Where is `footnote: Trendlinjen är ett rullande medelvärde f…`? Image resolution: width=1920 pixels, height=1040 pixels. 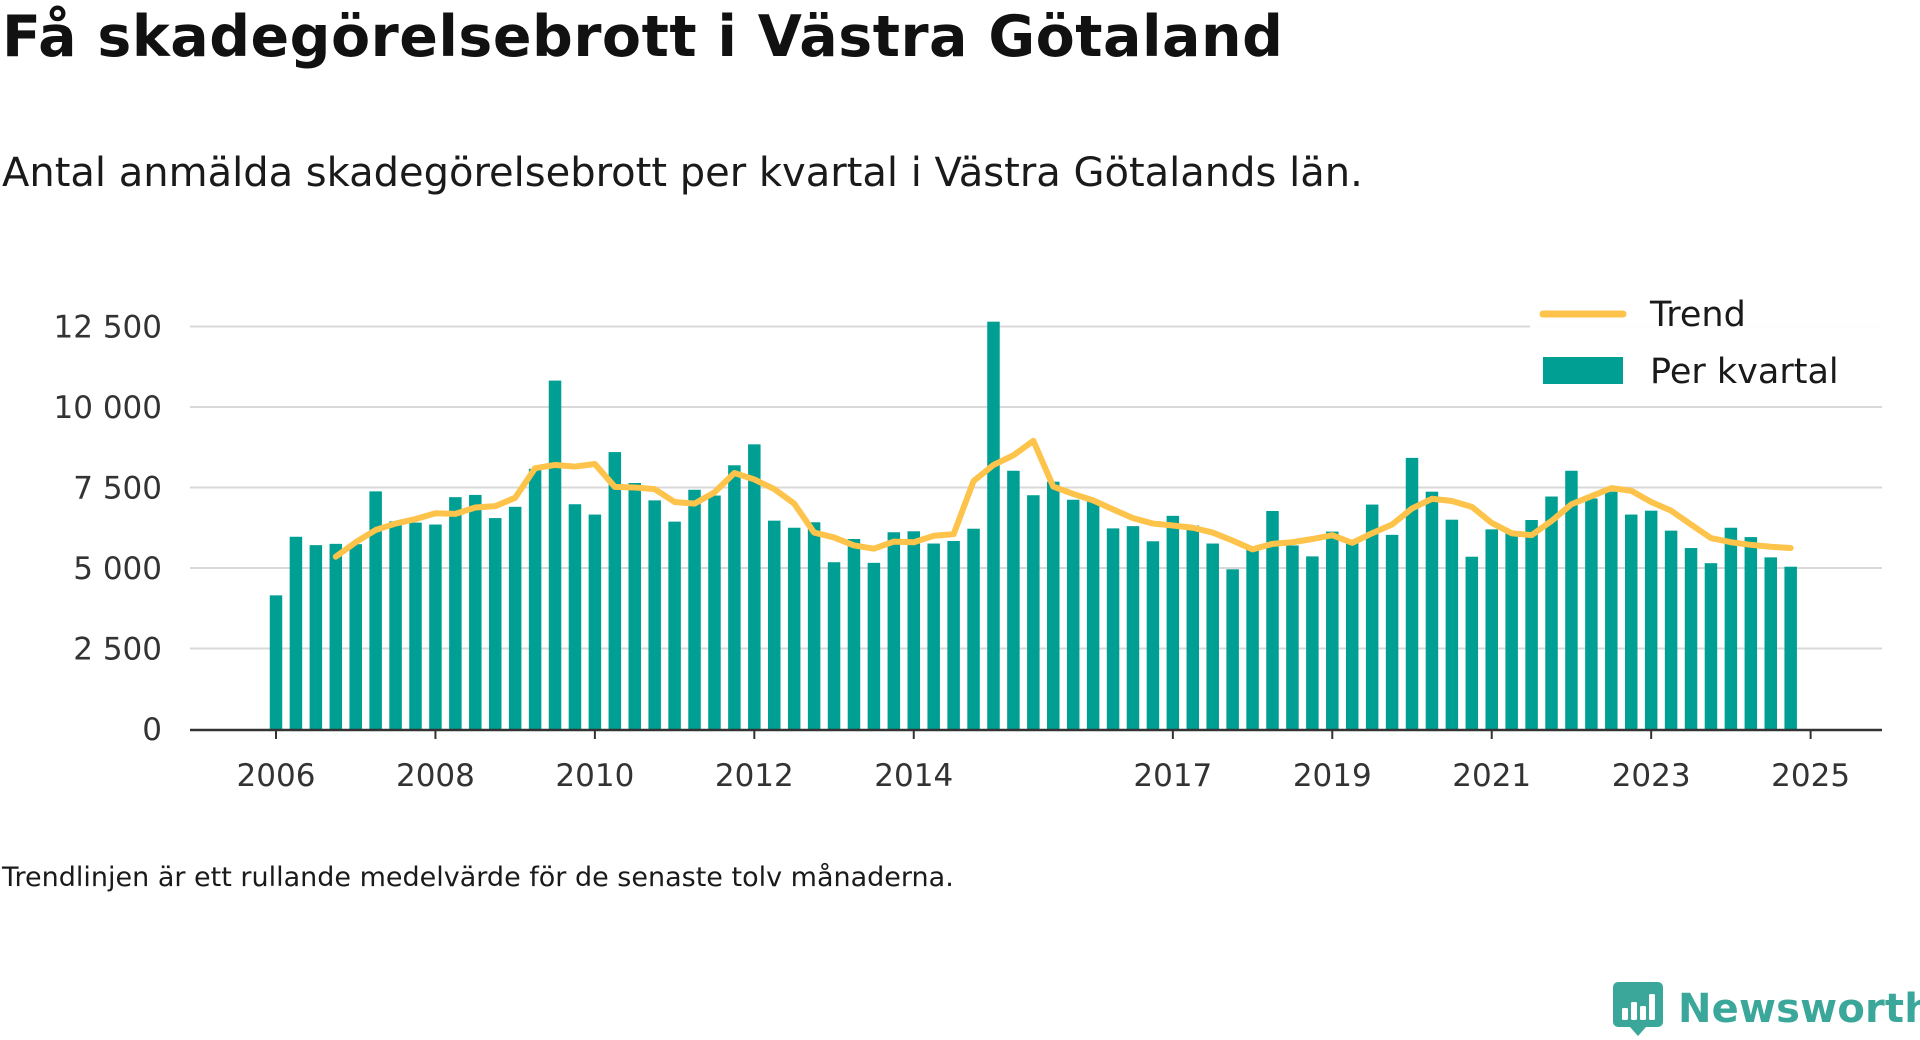
footnote: Trendlinjen är ett rullande medelvärde f… is located at coordinates (478, 877).